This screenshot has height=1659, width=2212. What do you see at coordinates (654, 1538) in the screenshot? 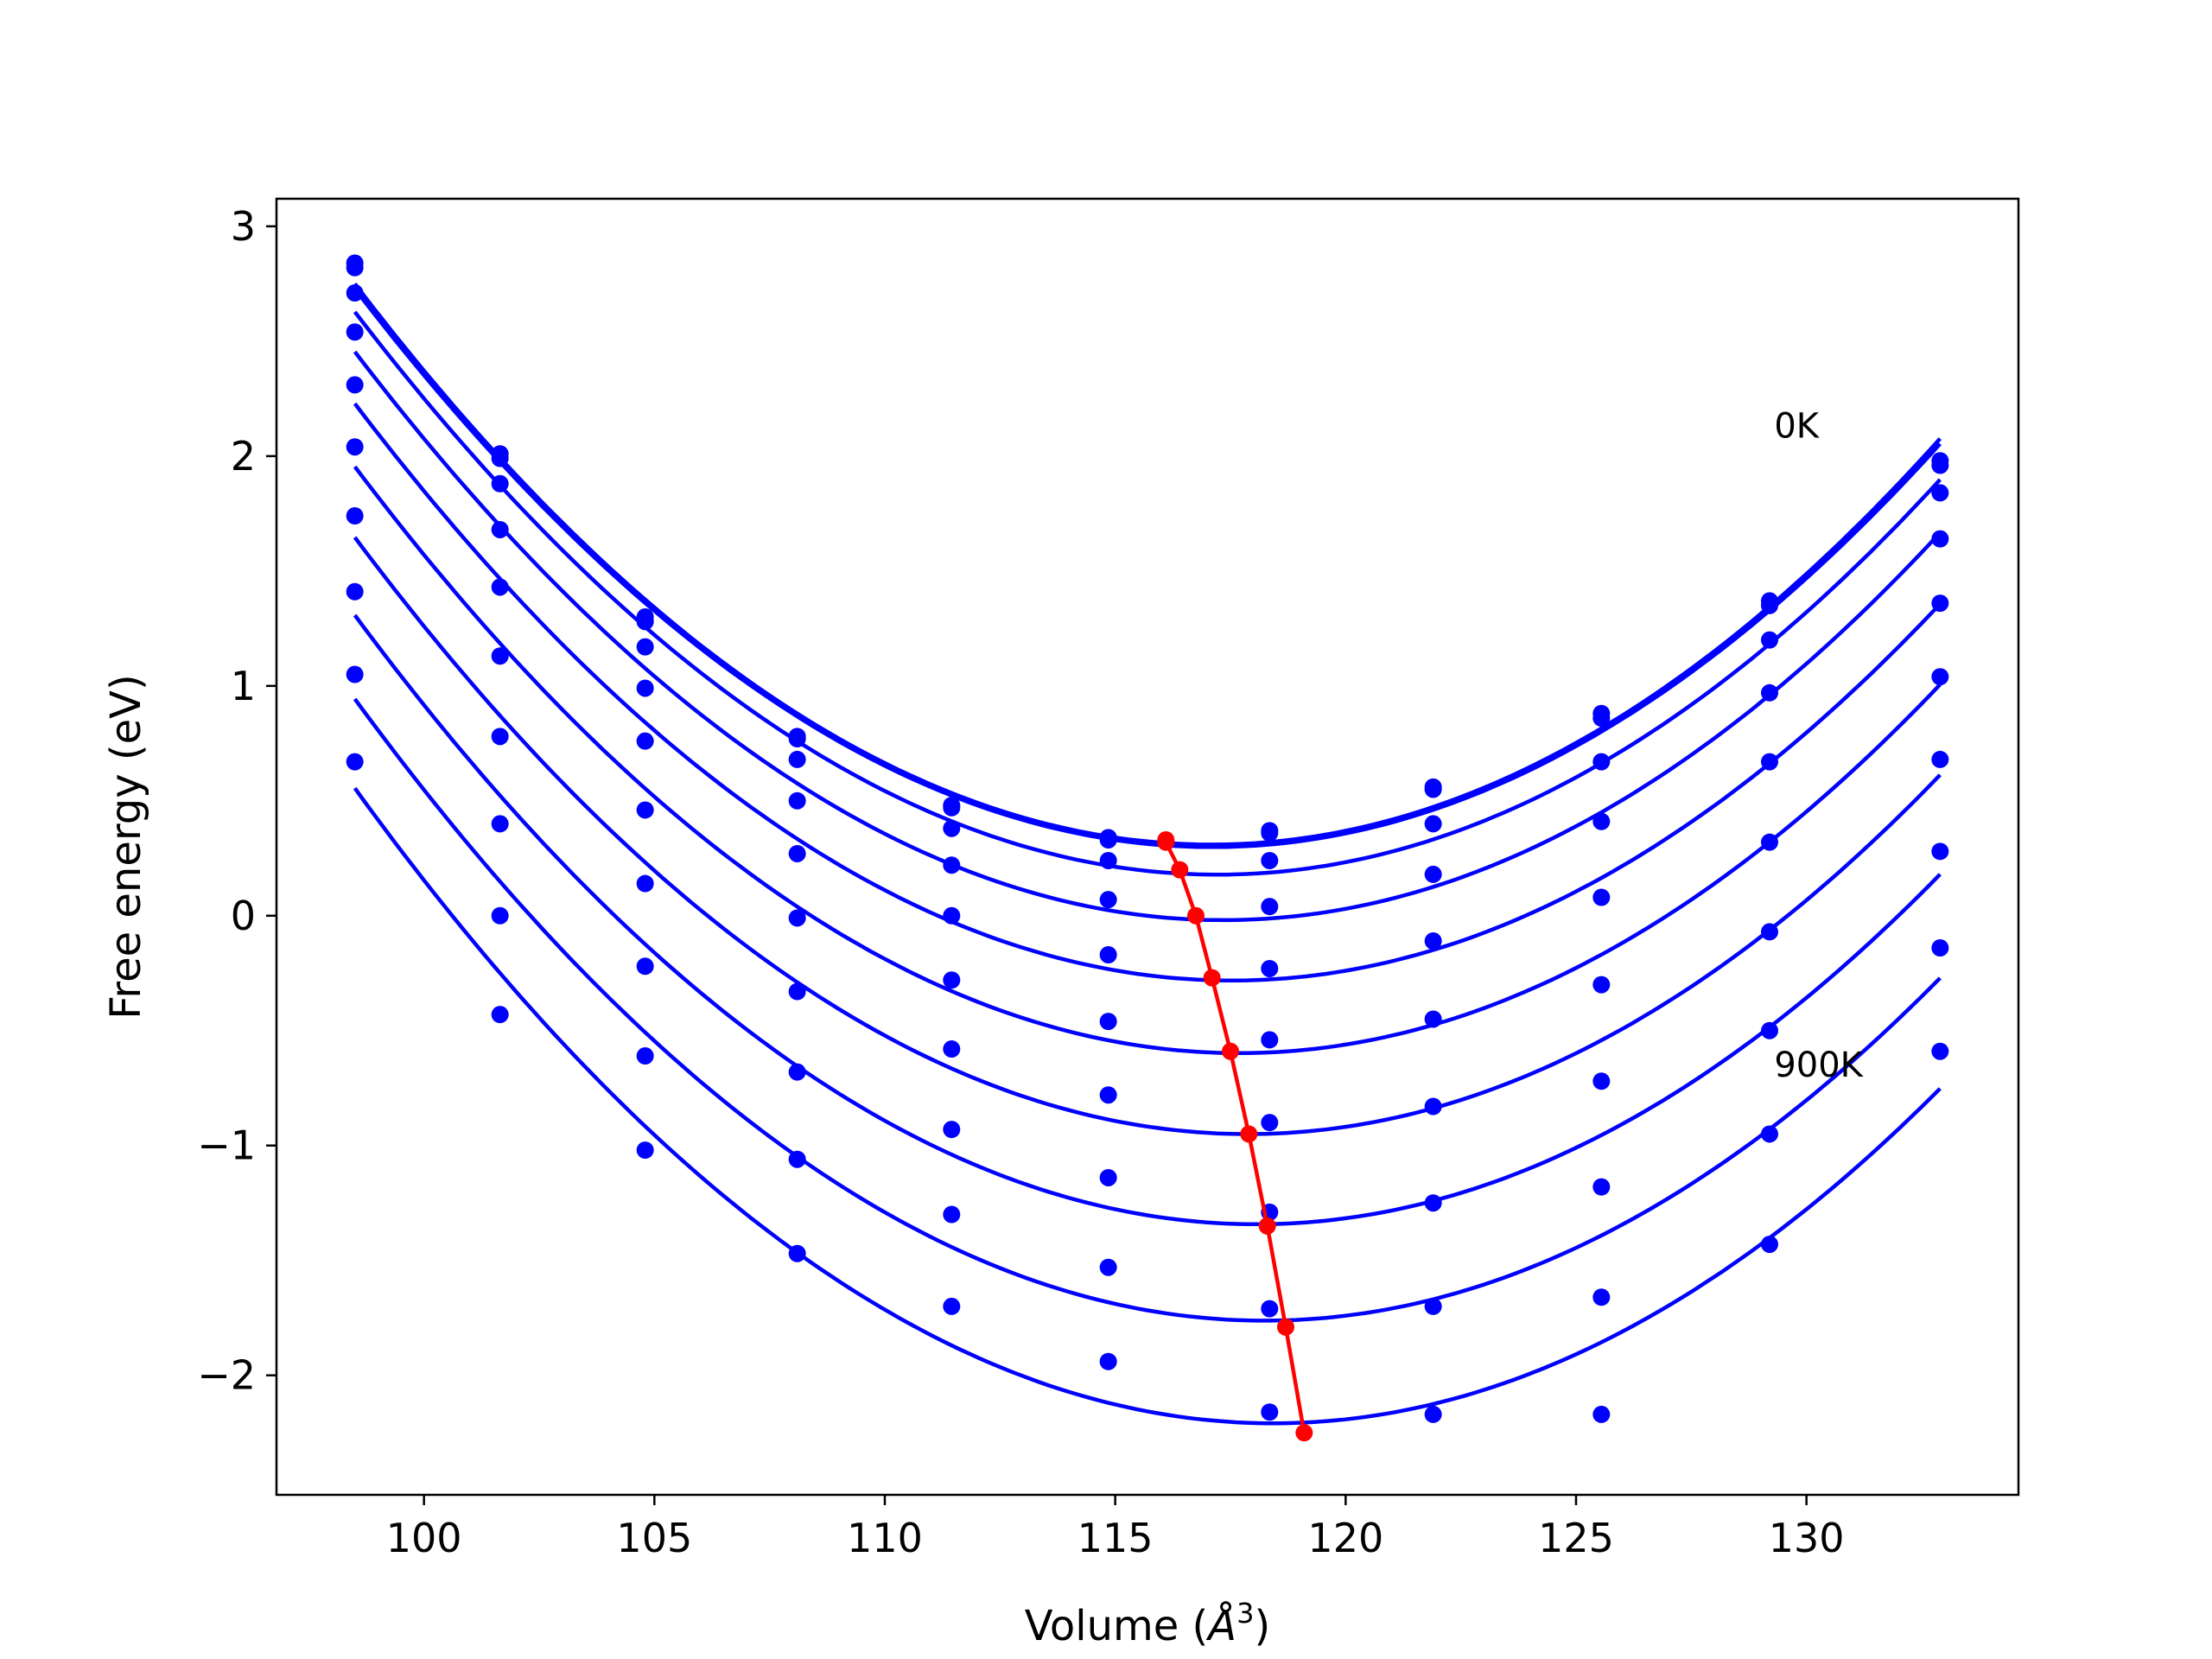
I see `x-tick-label: 105` at bounding box center [654, 1538].